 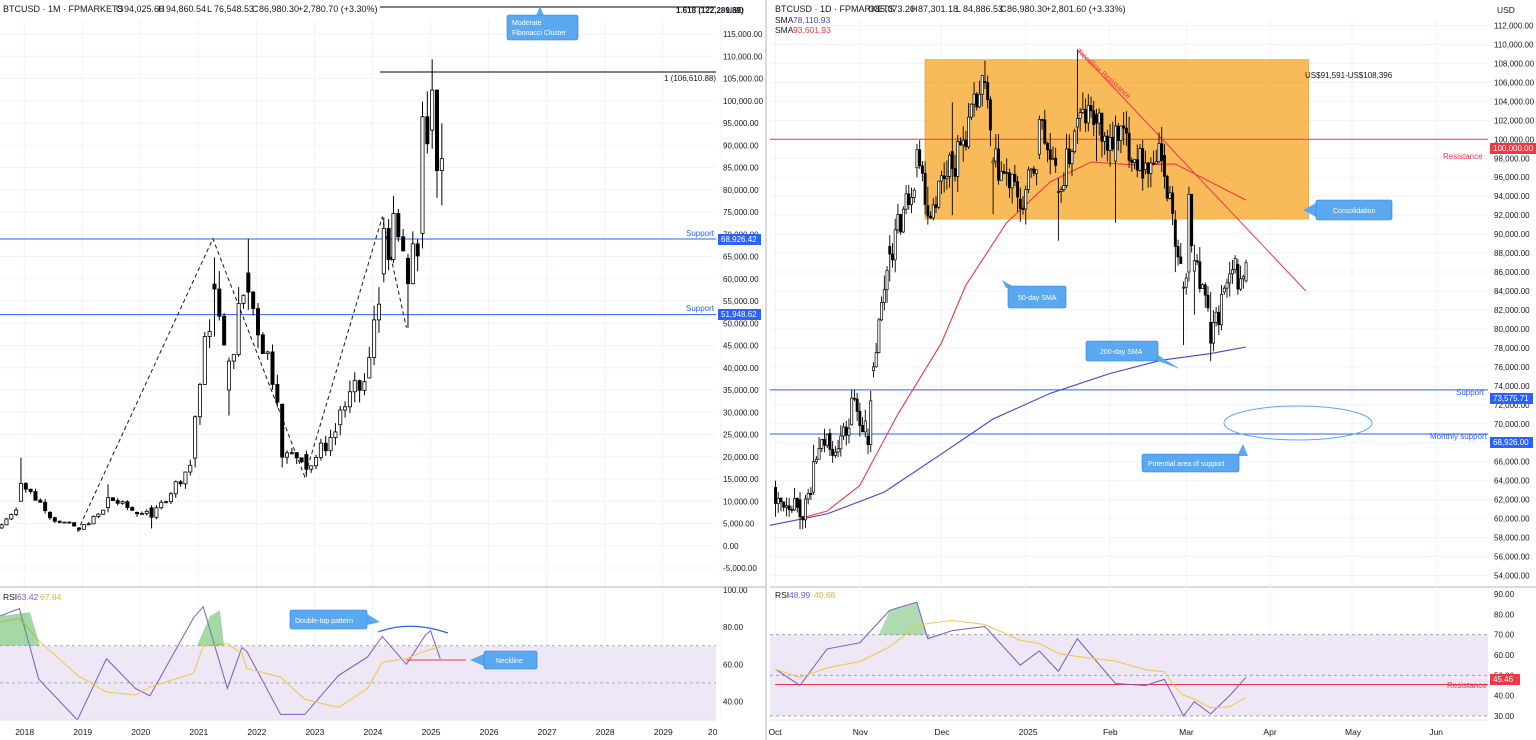 What do you see at coordinates (1506, 10) in the screenshot?
I see `right-axis-unit: USD` at bounding box center [1506, 10].